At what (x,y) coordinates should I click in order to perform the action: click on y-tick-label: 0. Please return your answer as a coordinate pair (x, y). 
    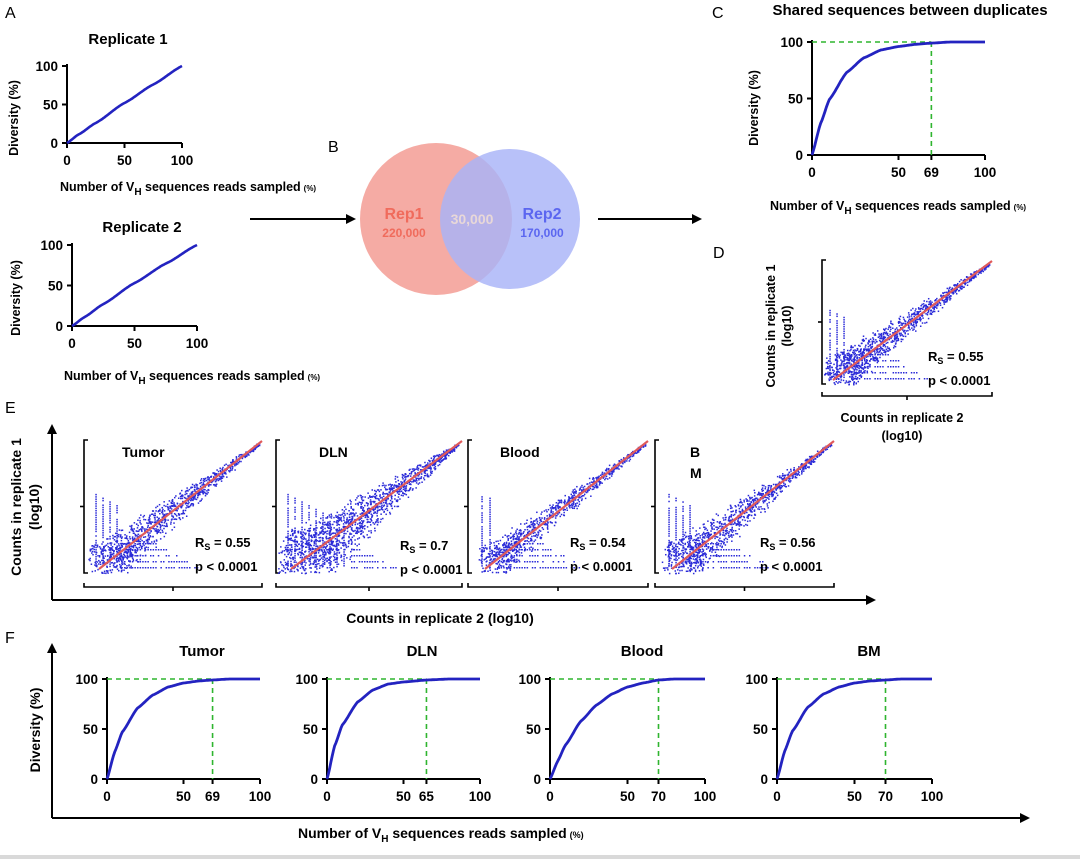
    Looking at the image, I should click on (537, 779).